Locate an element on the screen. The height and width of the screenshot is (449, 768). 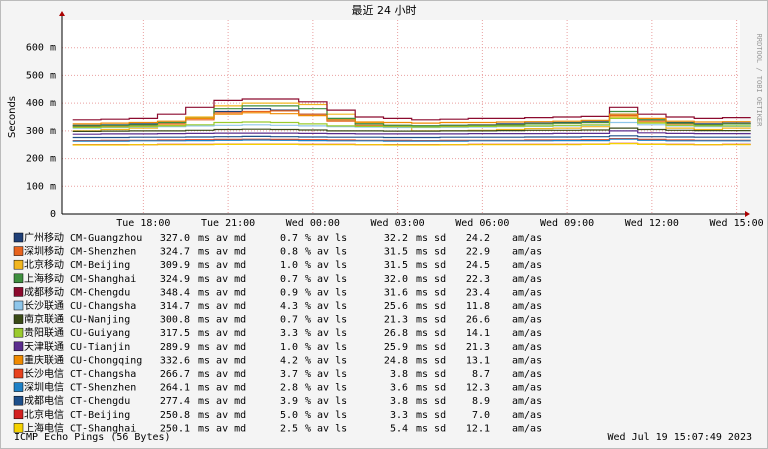
legend-stat: 250.1 is located at coordinates (175, 428).